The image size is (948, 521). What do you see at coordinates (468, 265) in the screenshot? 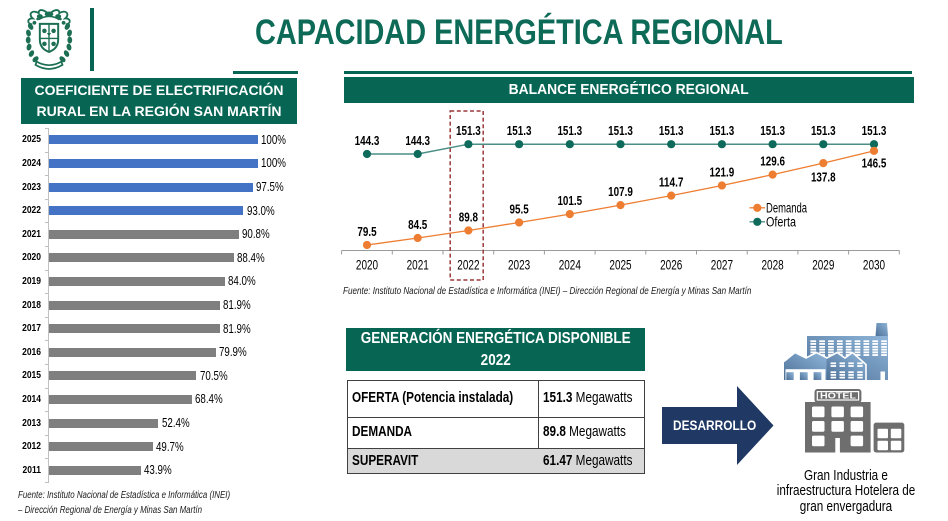
I see `svg-text: 2022` at bounding box center [468, 265].